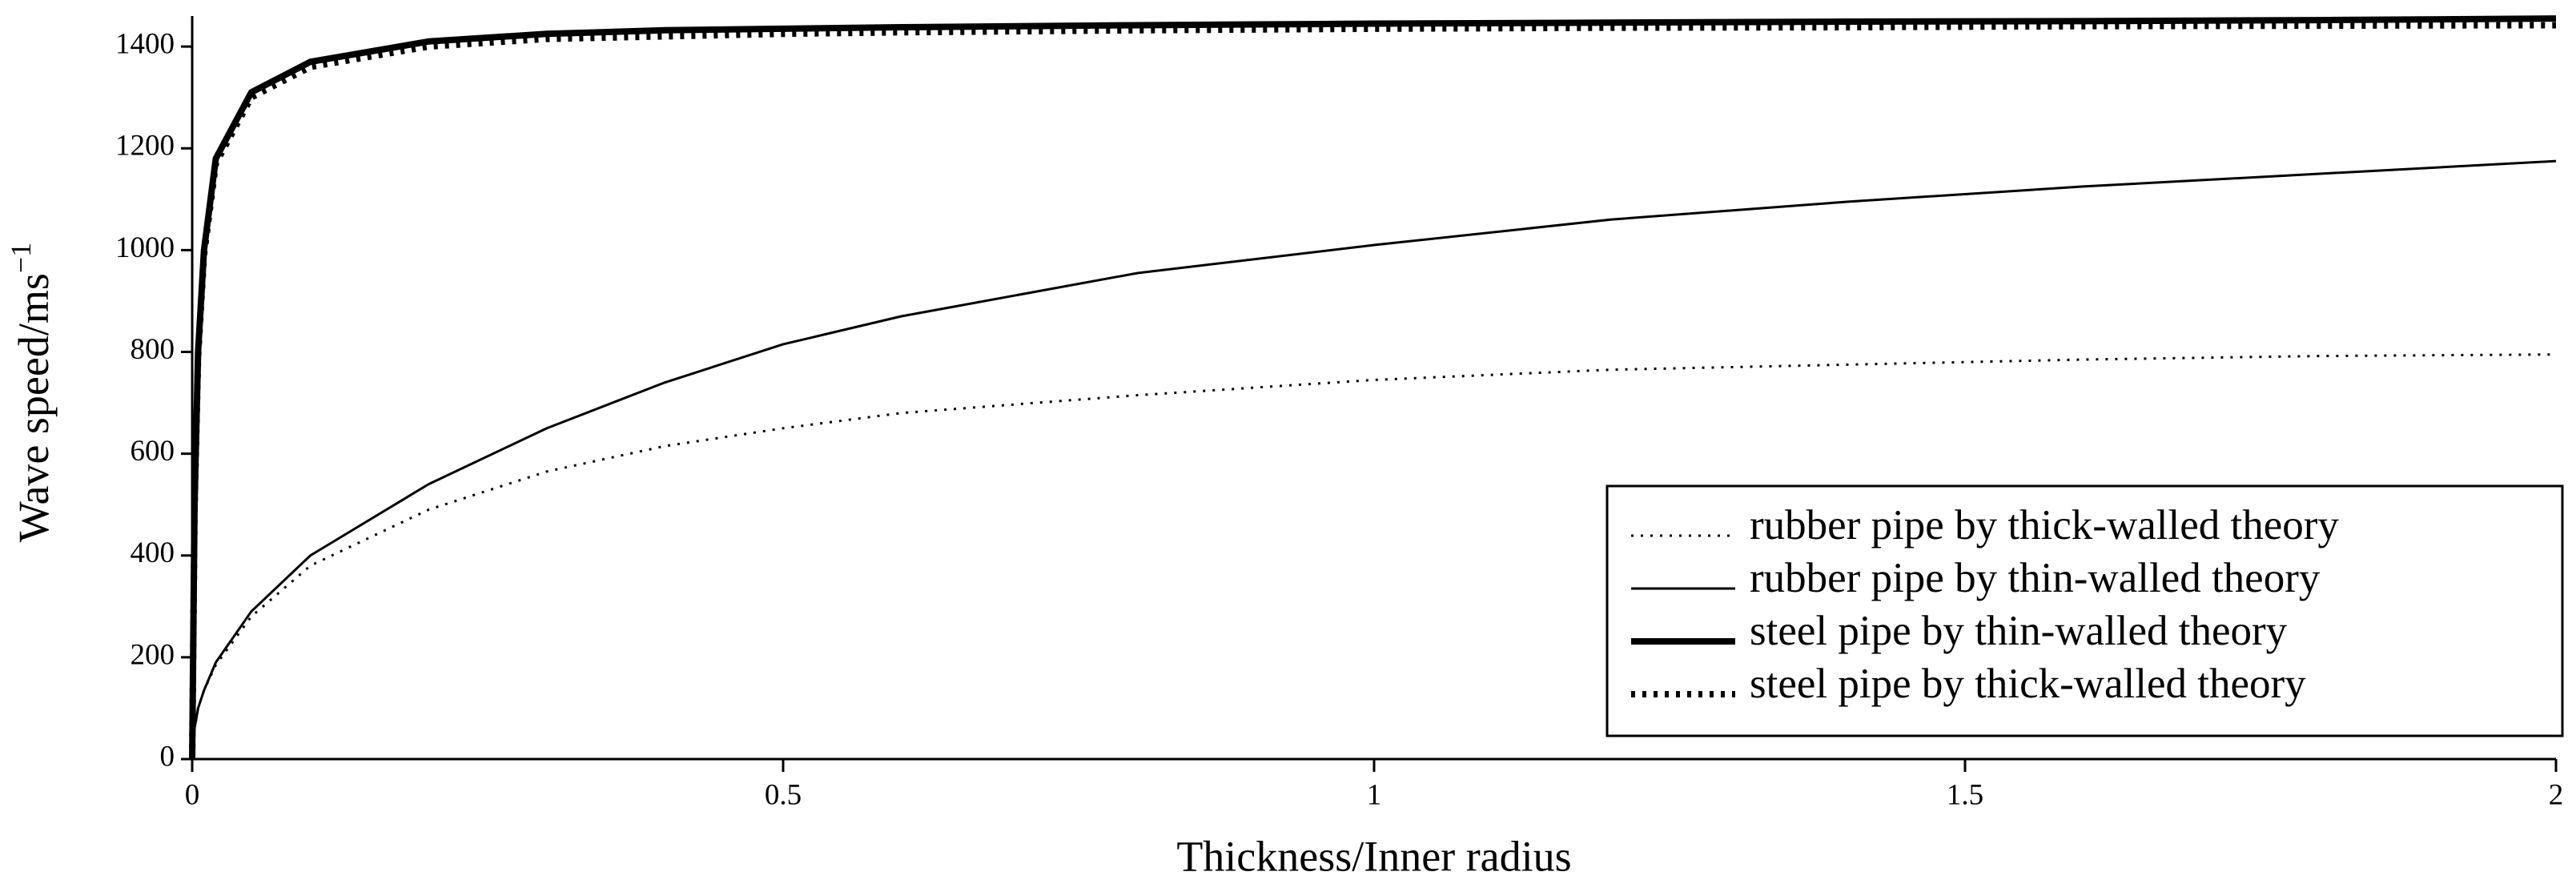 This screenshot has height=896, width=2576. Describe the element at coordinates (167, 757) in the screenshot. I see `y-tick-label: 0` at that location.